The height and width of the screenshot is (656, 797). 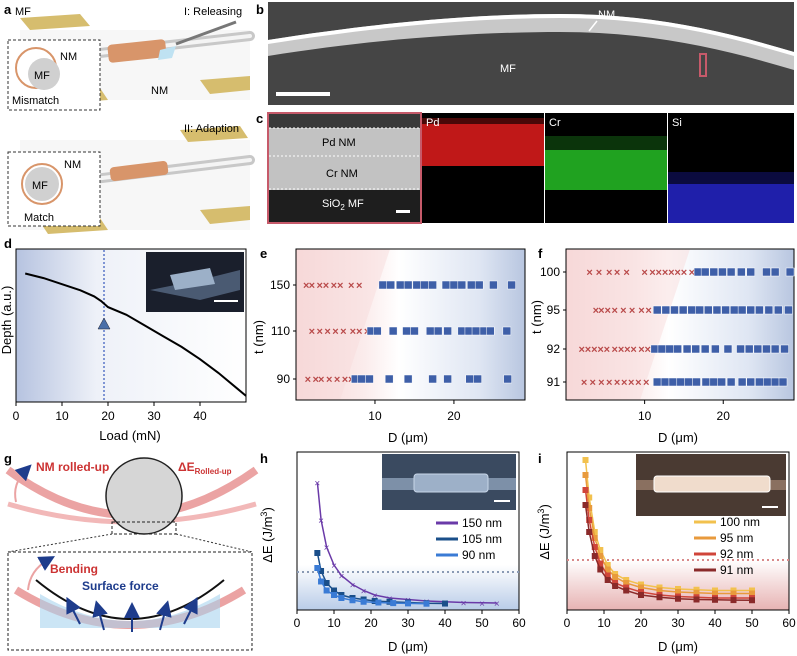 I want to click on liquid-drop, so click(x=167, y=53).